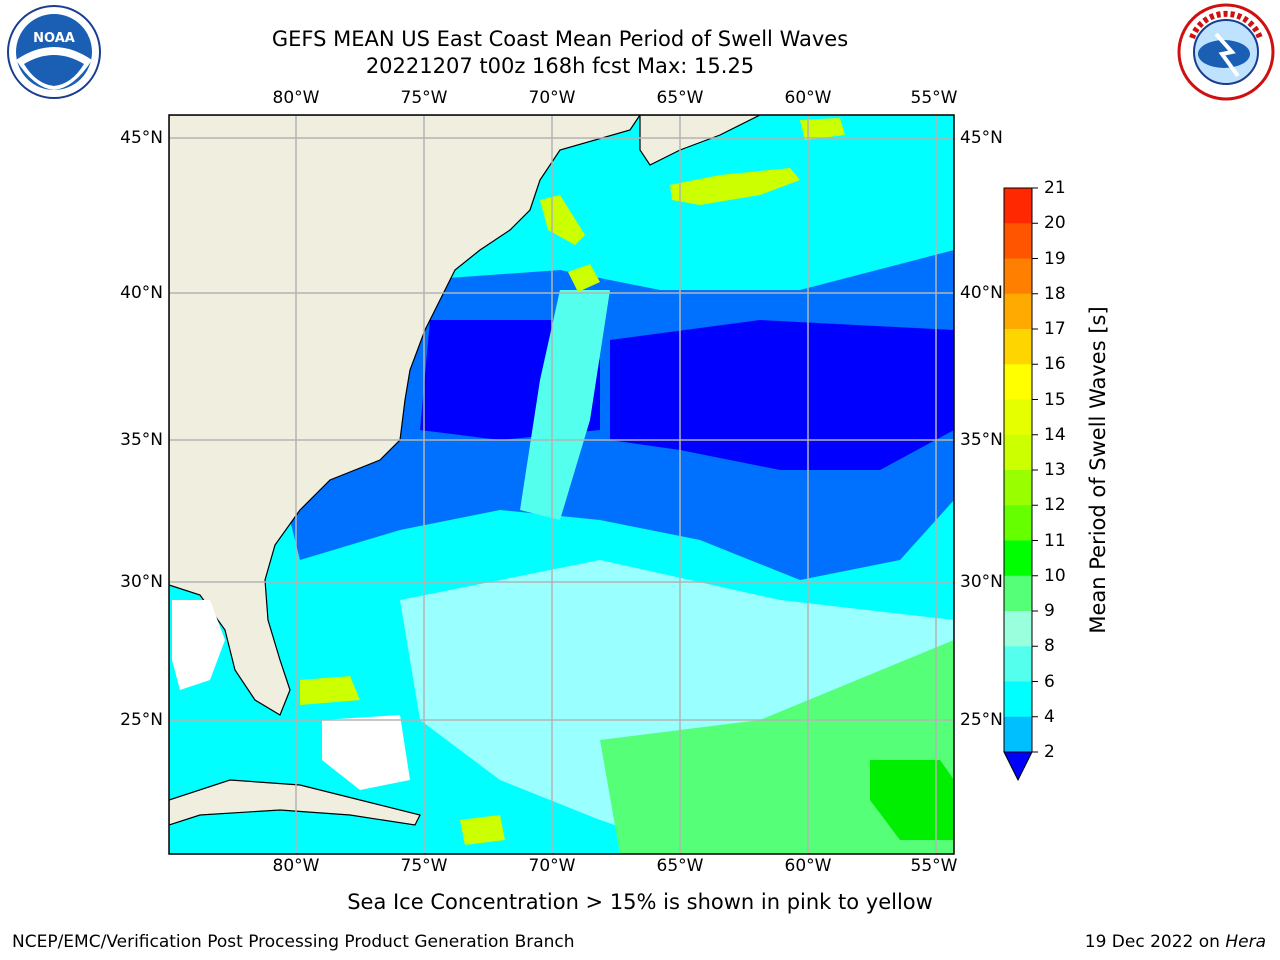 The width and height of the screenshot is (1280, 960). I want to click on svg-text: NOAA, so click(54, 38).